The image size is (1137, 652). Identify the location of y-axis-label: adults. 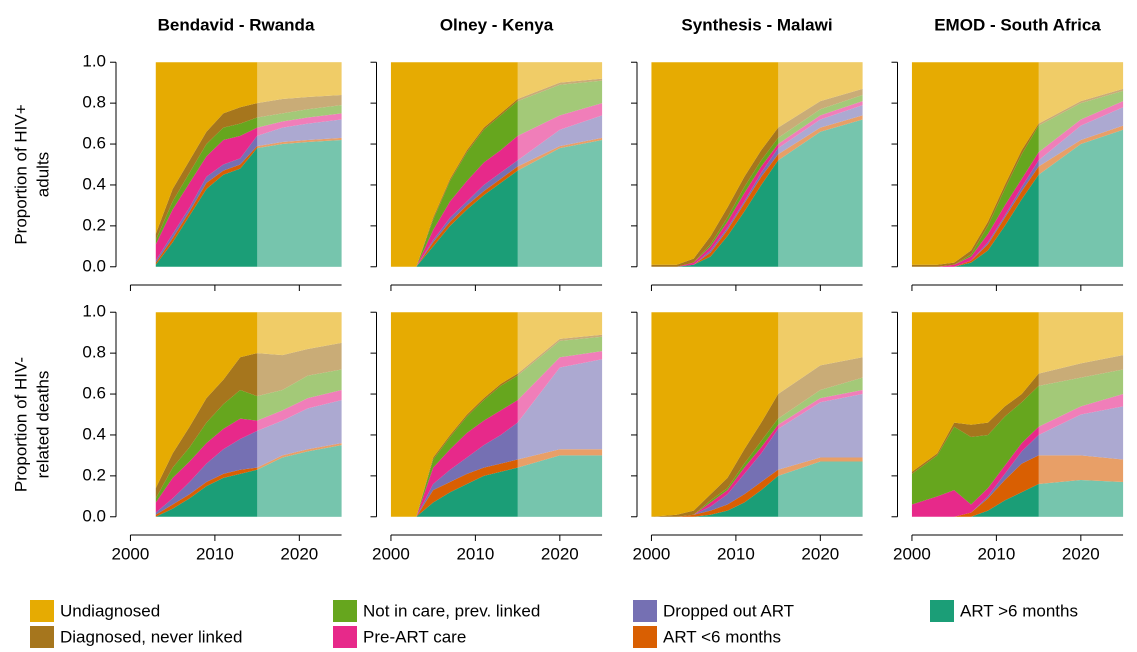
(42, 174).